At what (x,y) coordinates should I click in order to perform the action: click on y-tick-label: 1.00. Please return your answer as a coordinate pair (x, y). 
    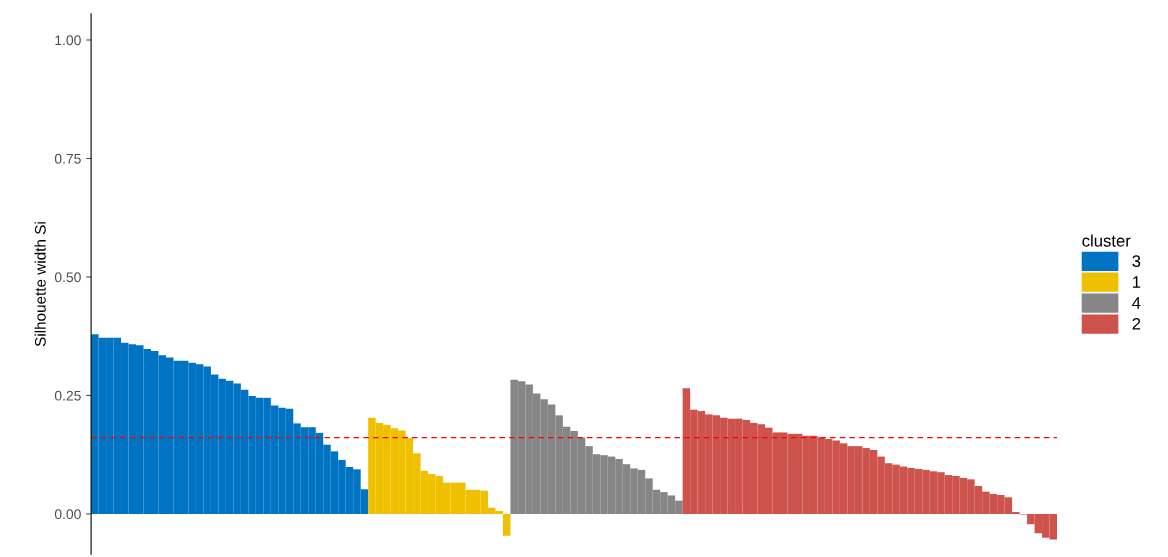
    Looking at the image, I should click on (68, 40).